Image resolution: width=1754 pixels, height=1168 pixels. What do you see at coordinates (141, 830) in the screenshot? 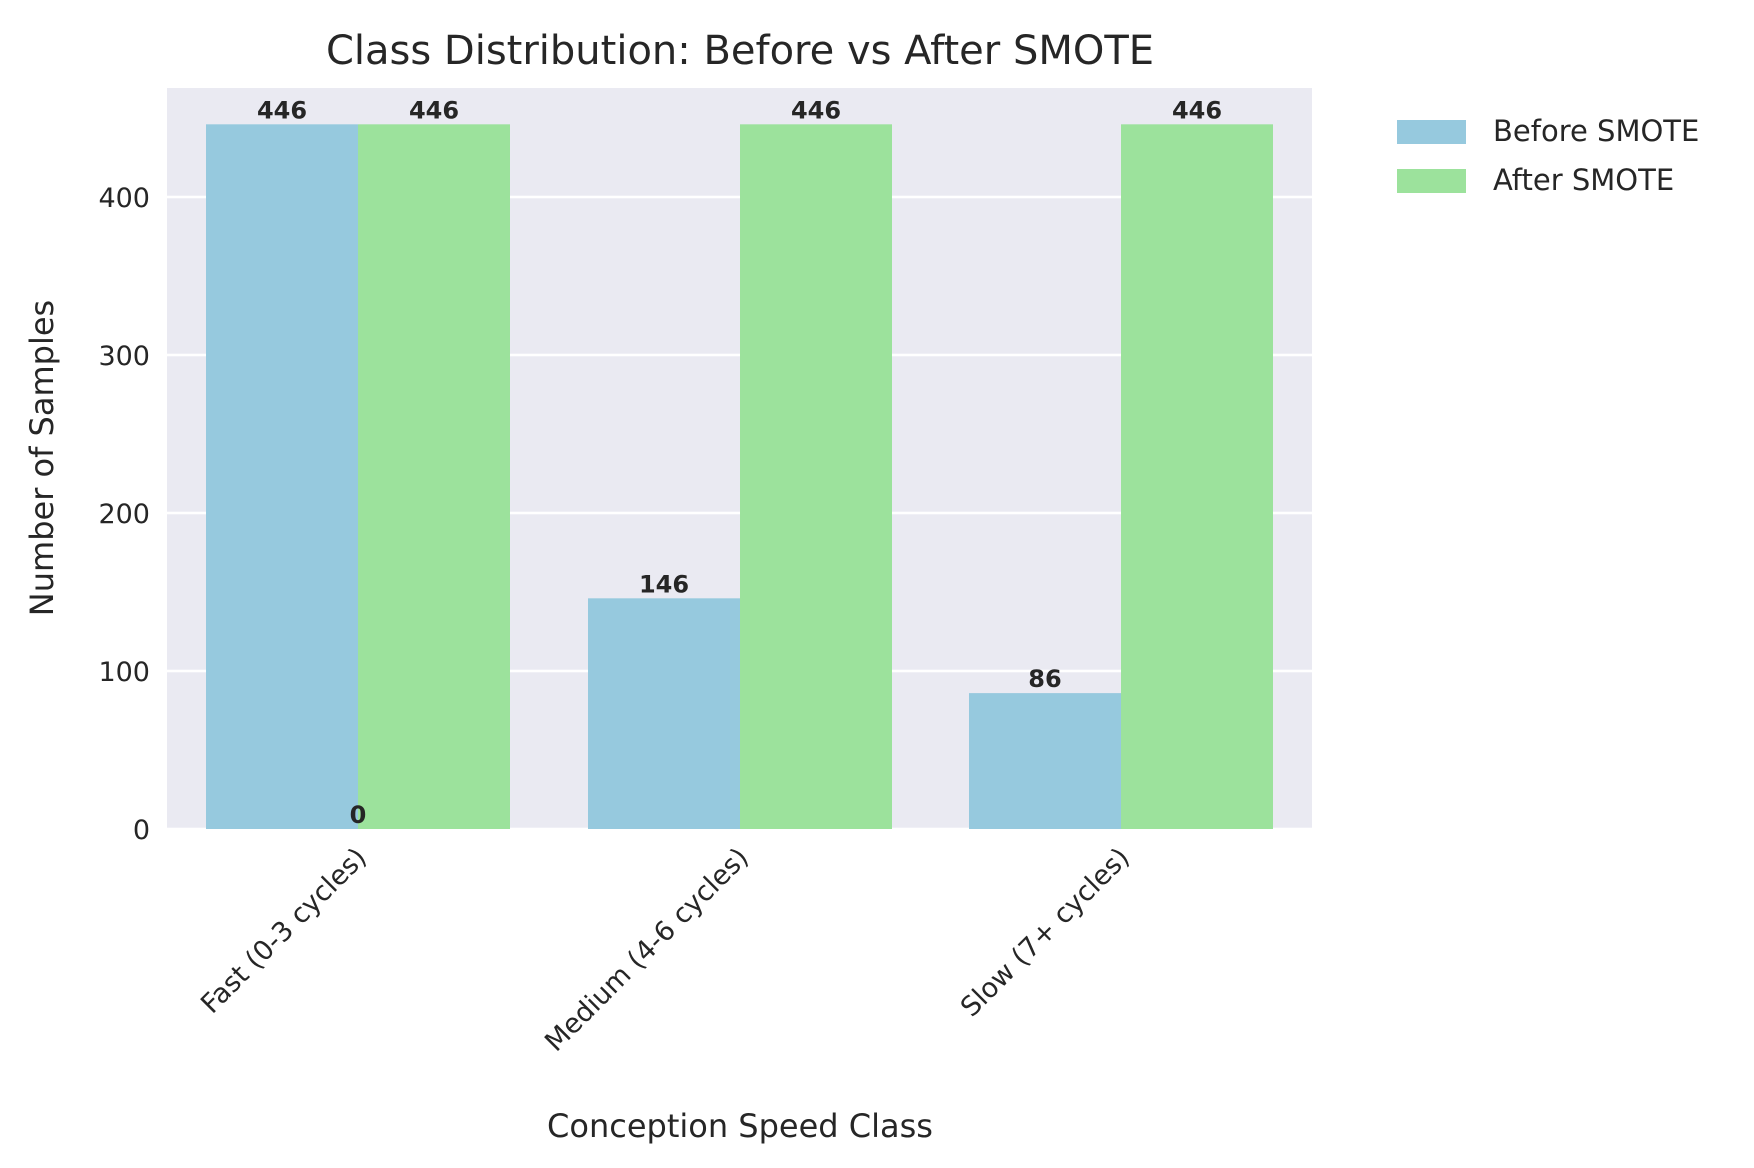
I see `y-tick-label: 0` at bounding box center [141, 830].